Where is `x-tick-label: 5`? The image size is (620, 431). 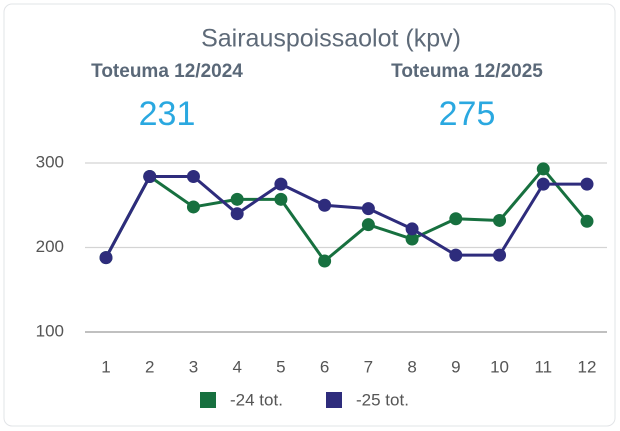 x-tick-label: 5 is located at coordinates (280, 366).